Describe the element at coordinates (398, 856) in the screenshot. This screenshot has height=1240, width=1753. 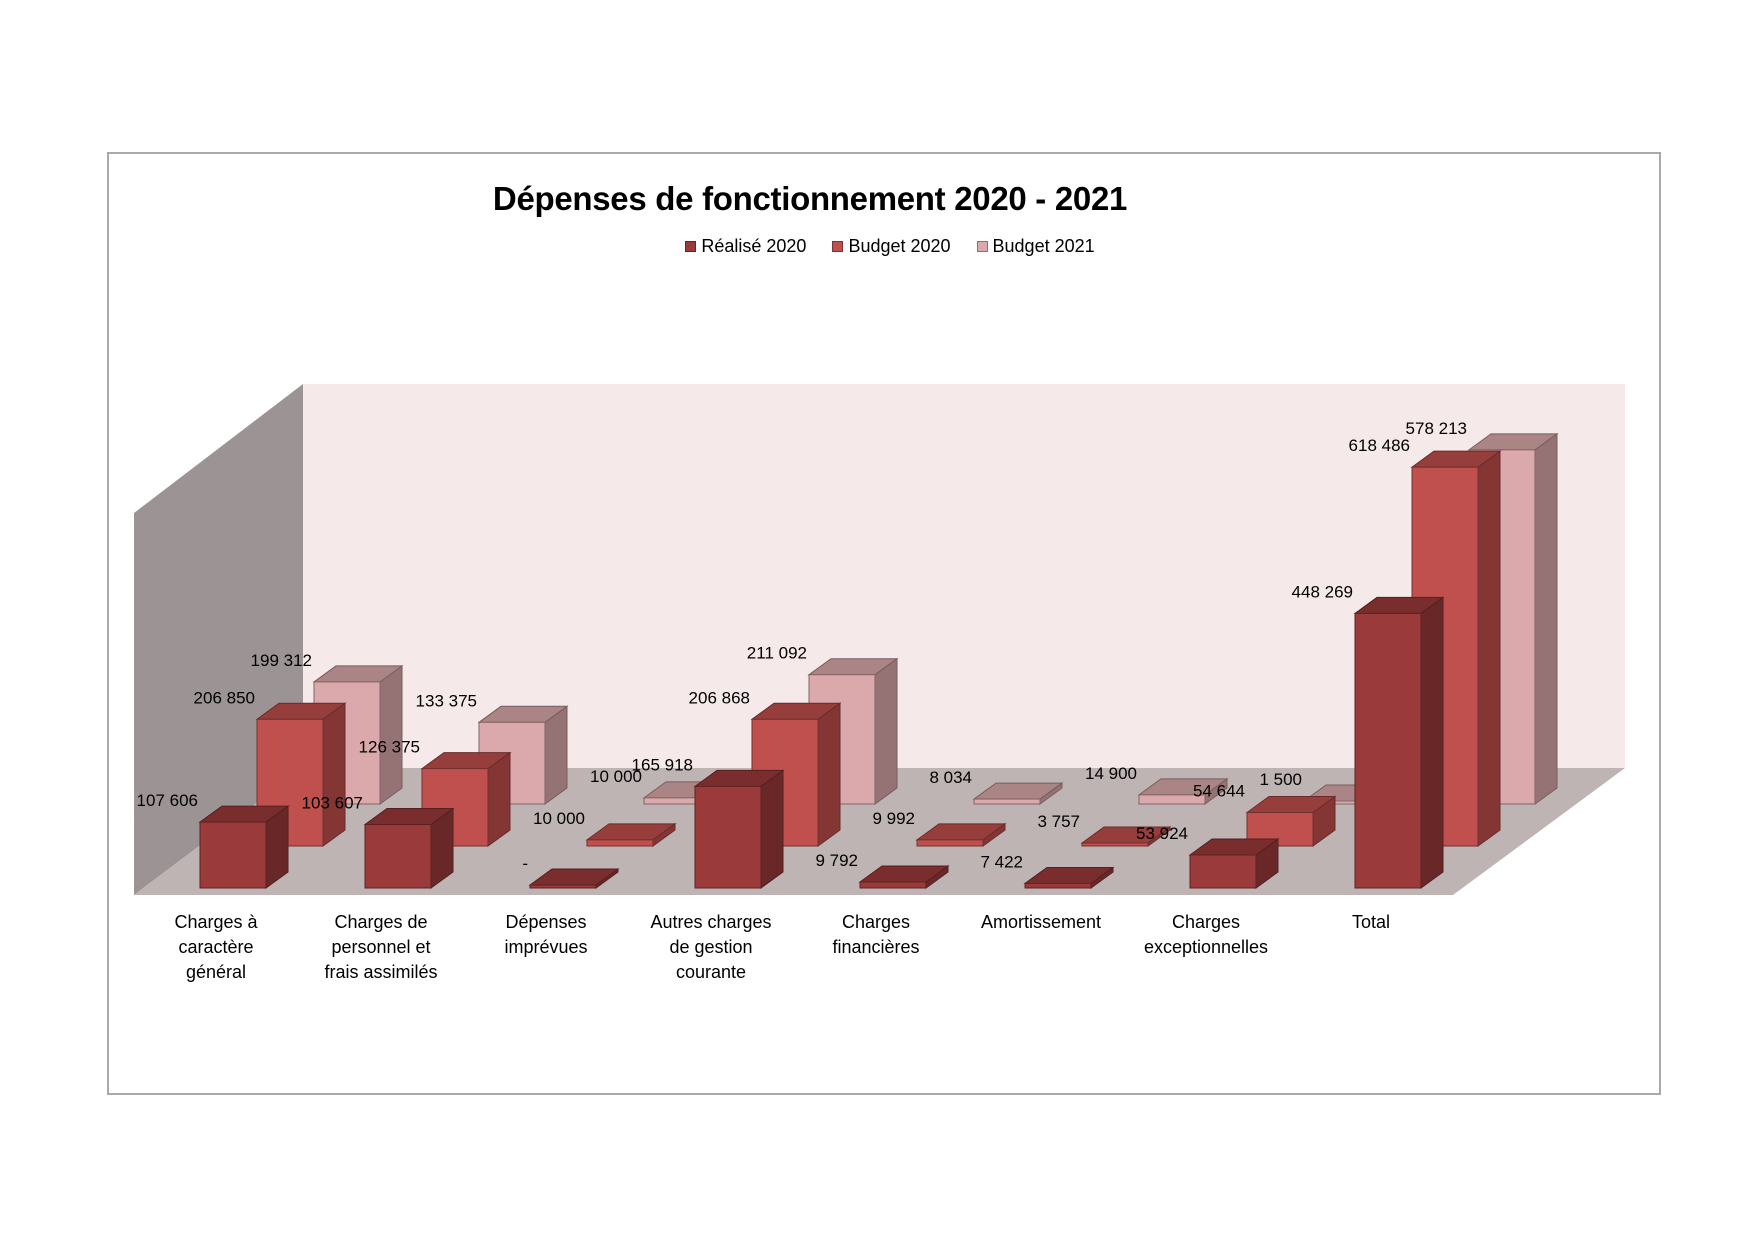
I see `bar-front-realise-2020-charges-de-personnel-et-frais-assimiles` at that location.